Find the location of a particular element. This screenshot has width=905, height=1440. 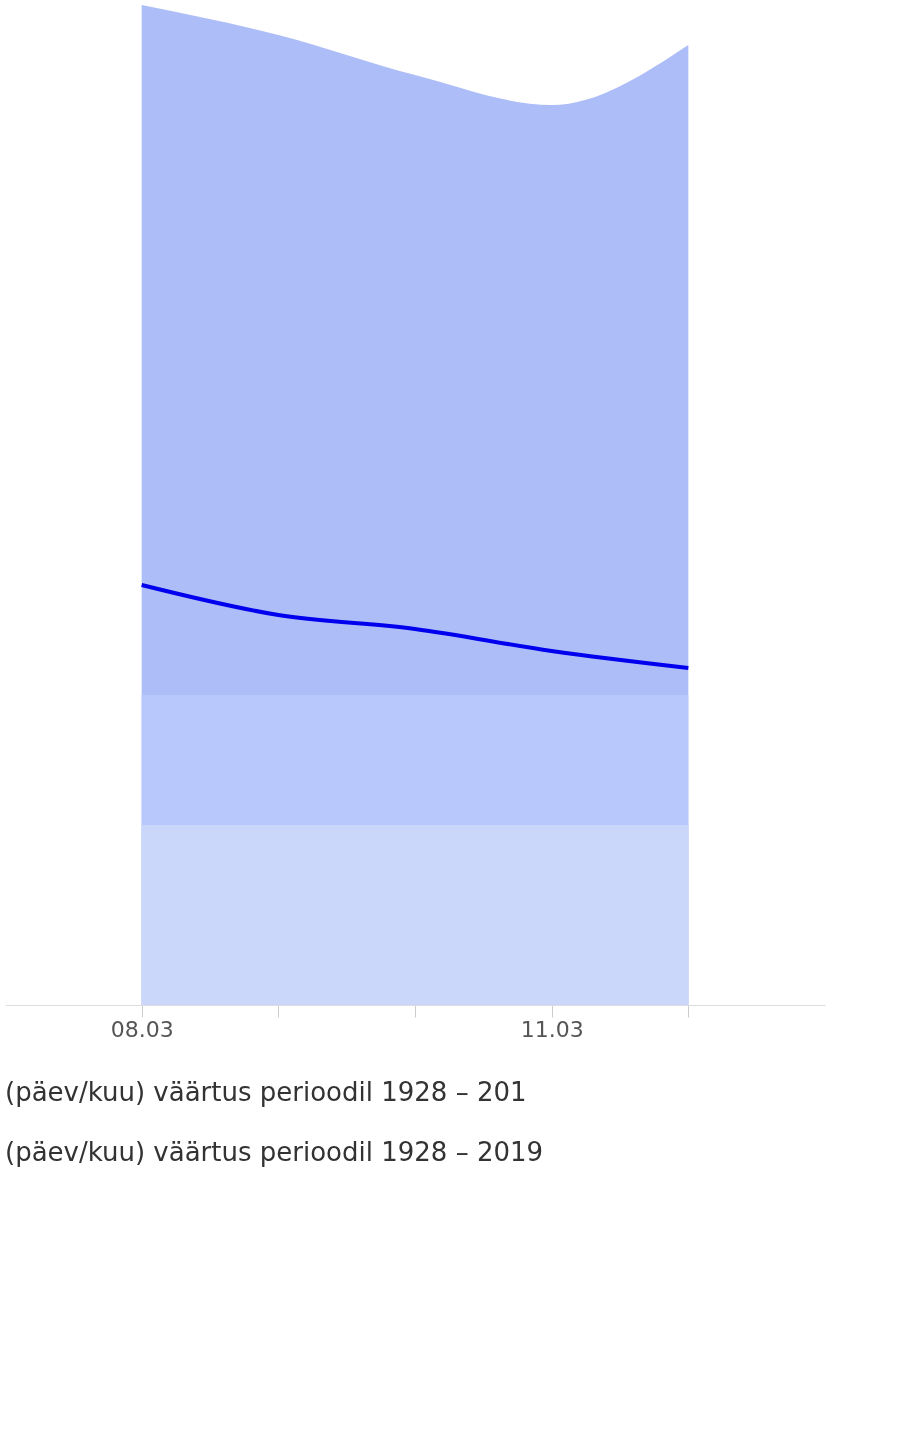

x-tick-label: 08.03 is located at coordinates (142, 1029).